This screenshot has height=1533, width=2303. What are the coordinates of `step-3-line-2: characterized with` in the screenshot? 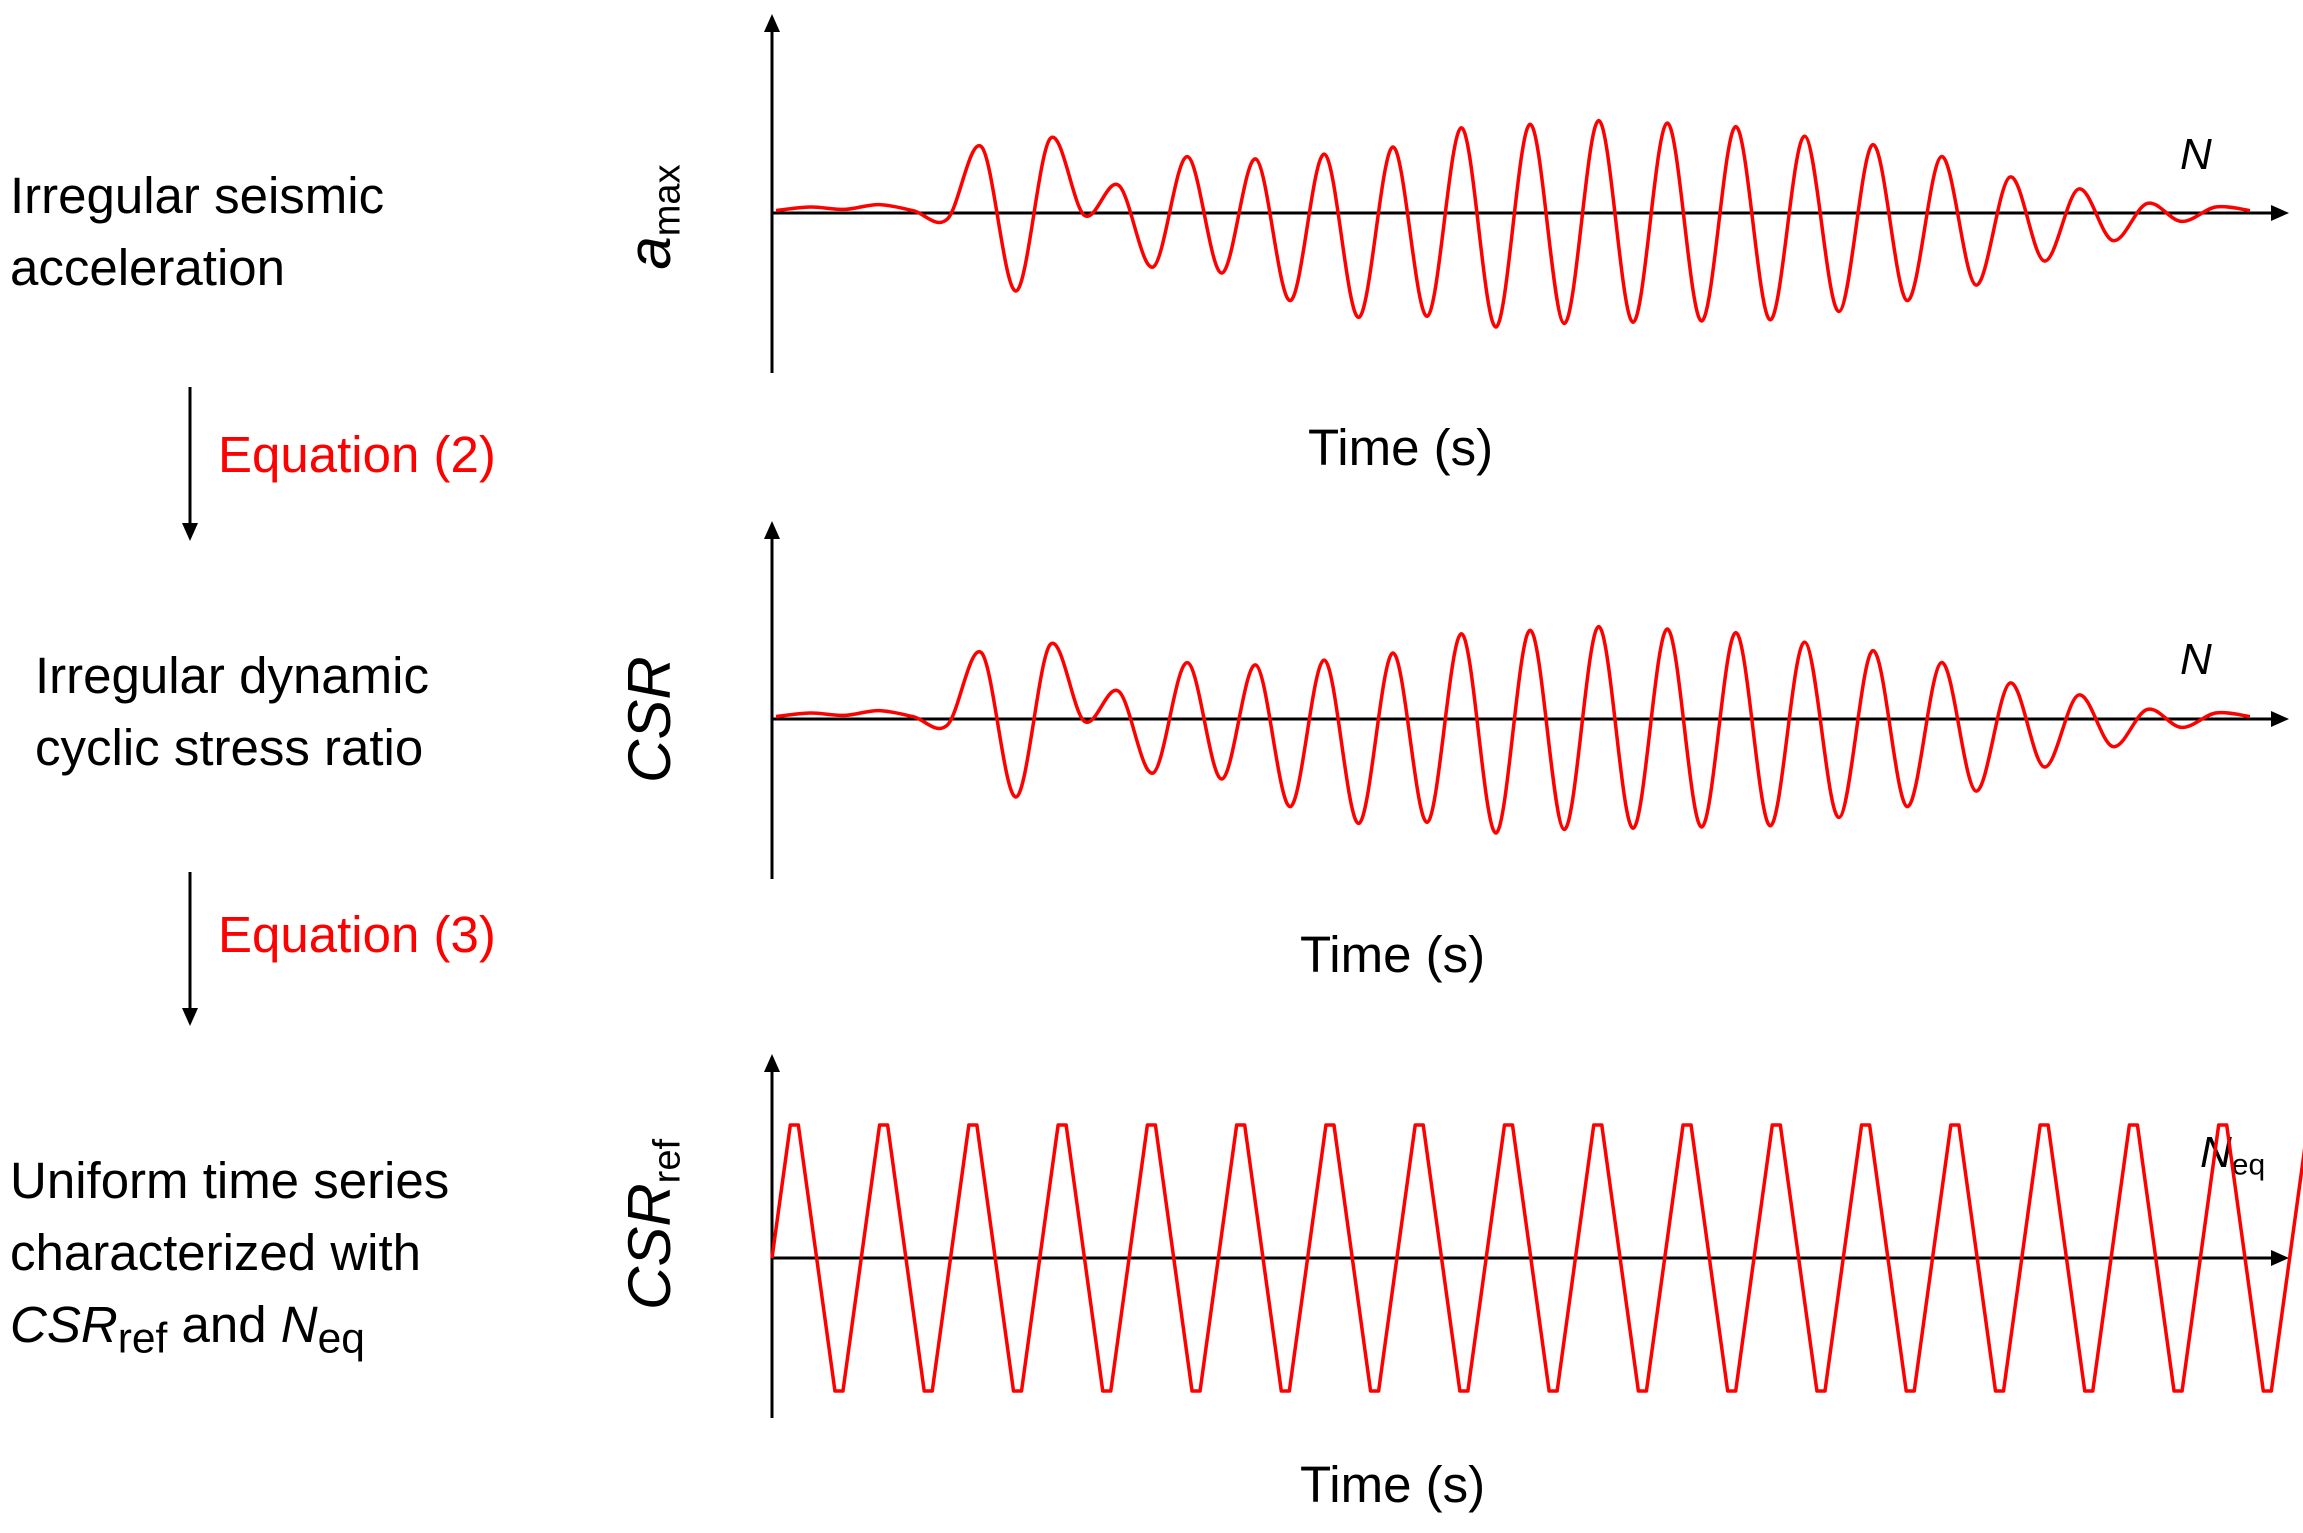 It's located at (216, 1252).